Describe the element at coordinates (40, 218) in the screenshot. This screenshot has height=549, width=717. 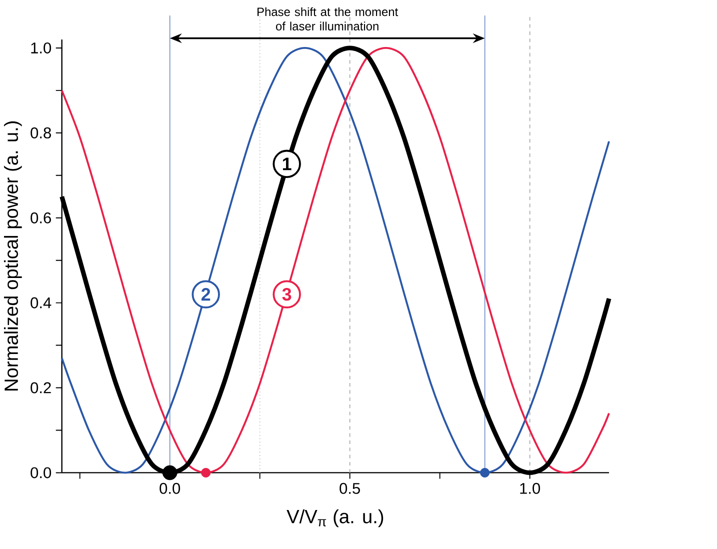
I see `y-tick-label: 0.6` at that location.